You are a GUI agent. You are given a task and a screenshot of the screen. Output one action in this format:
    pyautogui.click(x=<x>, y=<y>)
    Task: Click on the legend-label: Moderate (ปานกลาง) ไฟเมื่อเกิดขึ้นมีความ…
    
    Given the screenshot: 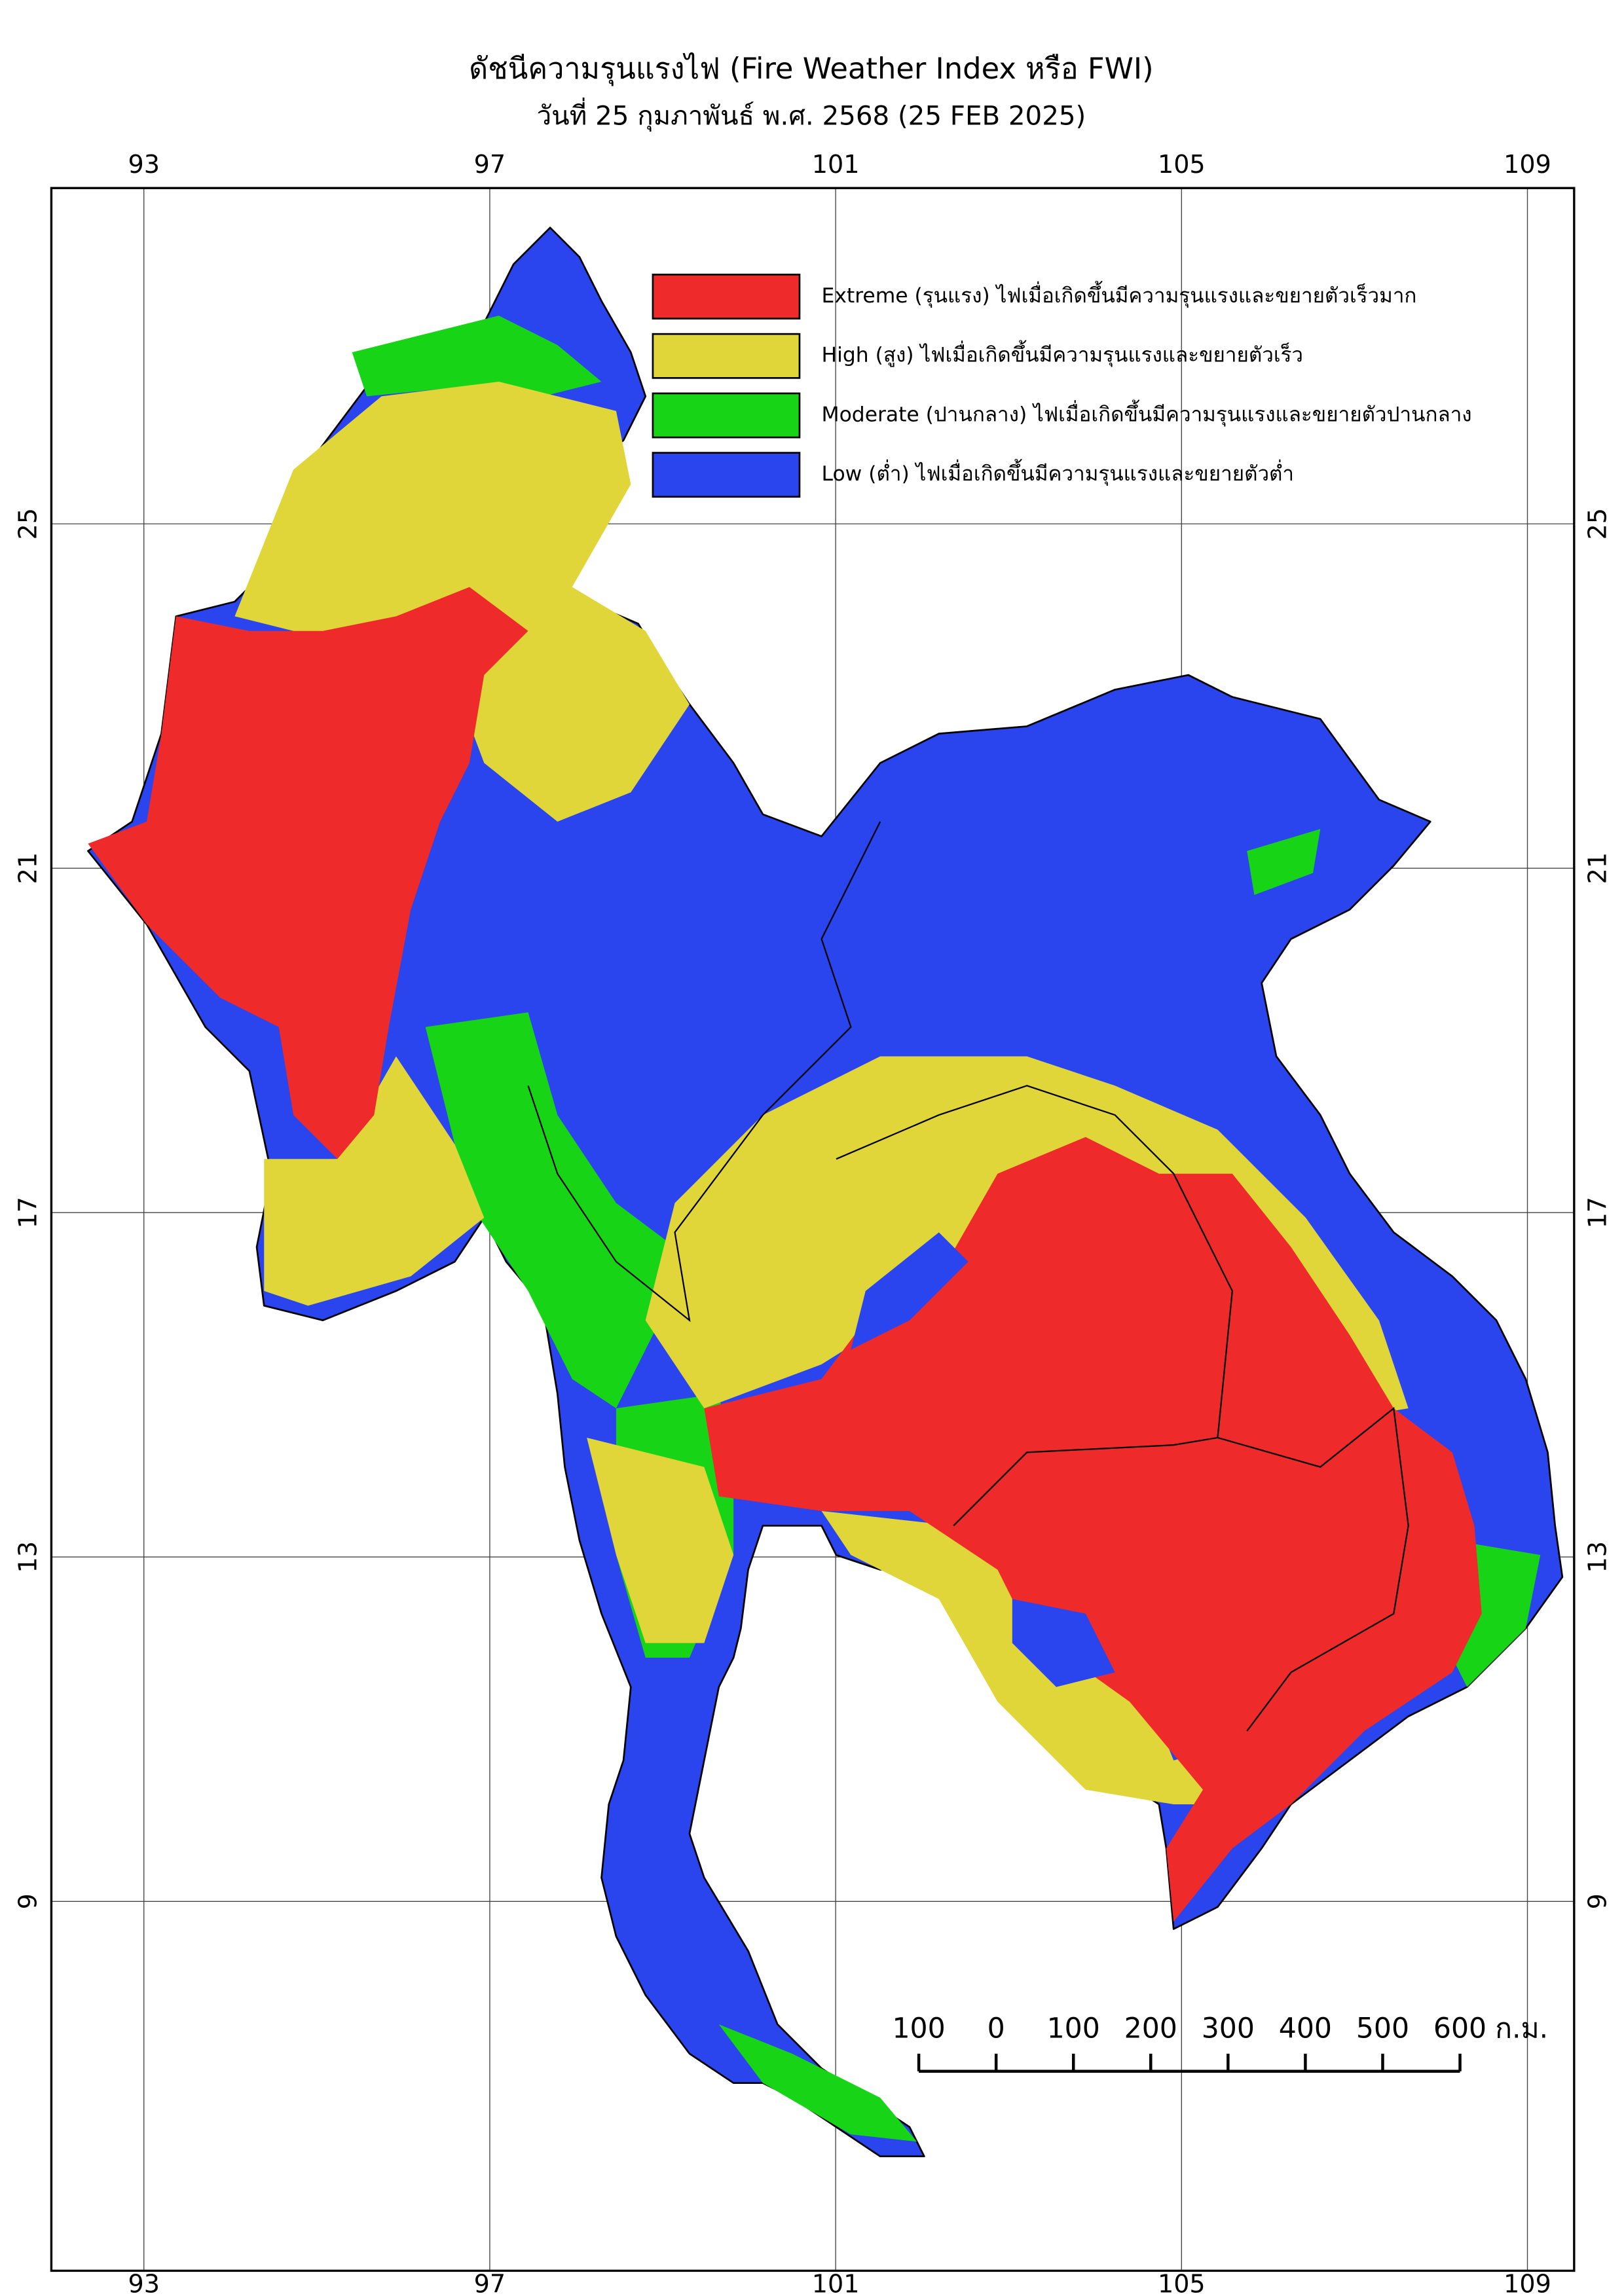 What is the action you would take?
    pyautogui.click(x=1147, y=413)
    